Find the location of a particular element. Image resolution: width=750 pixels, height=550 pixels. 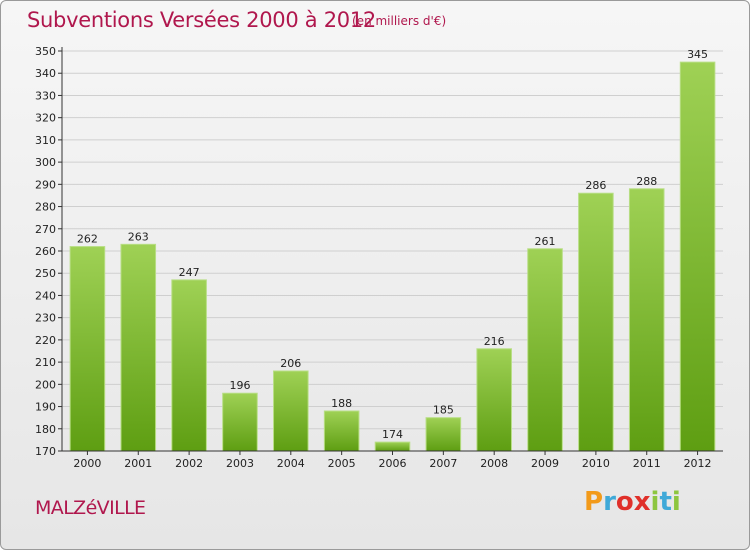

bar-2007 is located at coordinates (443, 434).